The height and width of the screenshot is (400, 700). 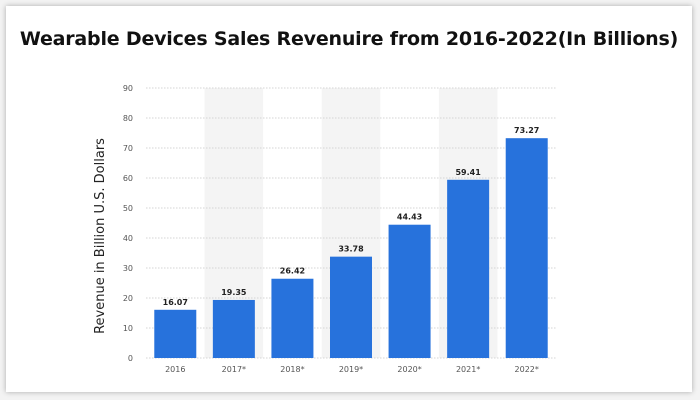 I want to click on y-tick-label: 30, so click(x=128, y=268).